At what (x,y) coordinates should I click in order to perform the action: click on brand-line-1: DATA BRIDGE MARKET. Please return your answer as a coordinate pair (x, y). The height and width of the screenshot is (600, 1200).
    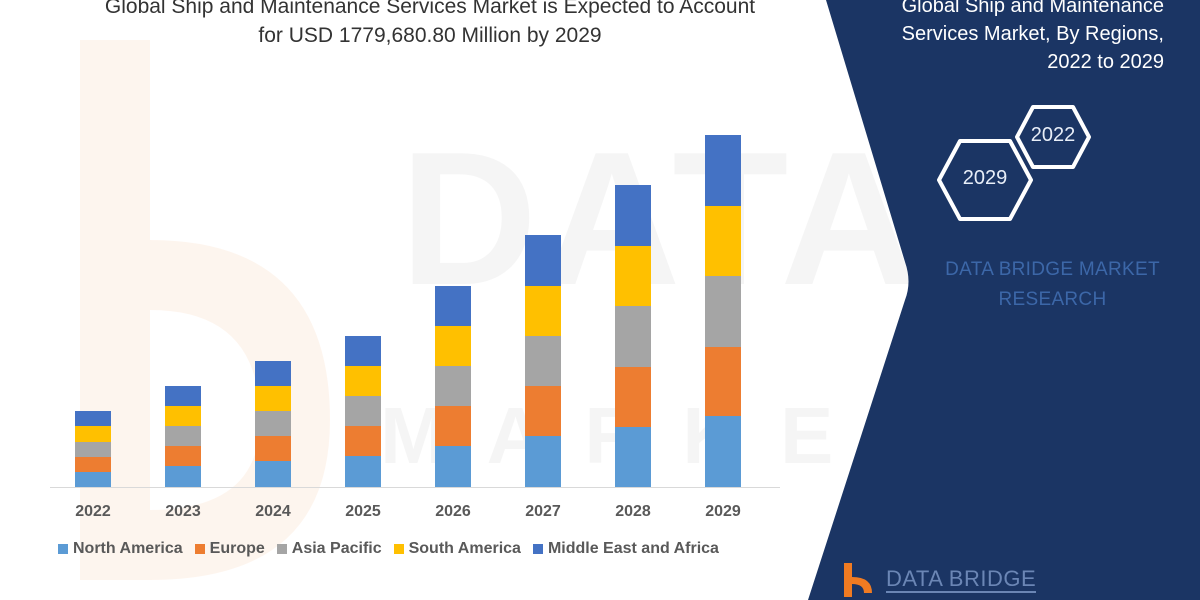
    Looking at the image, I should click on (1052, 269).